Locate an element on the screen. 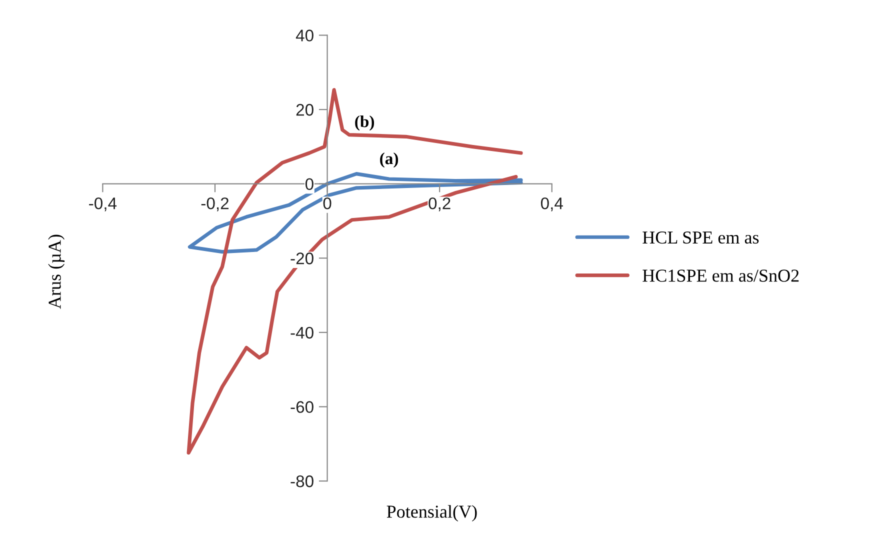  y-tick-label: -20 is located at coordinates (302, 258).